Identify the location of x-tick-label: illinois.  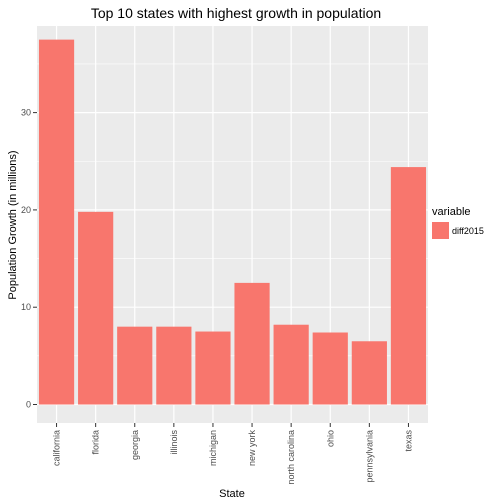
(174, 442).